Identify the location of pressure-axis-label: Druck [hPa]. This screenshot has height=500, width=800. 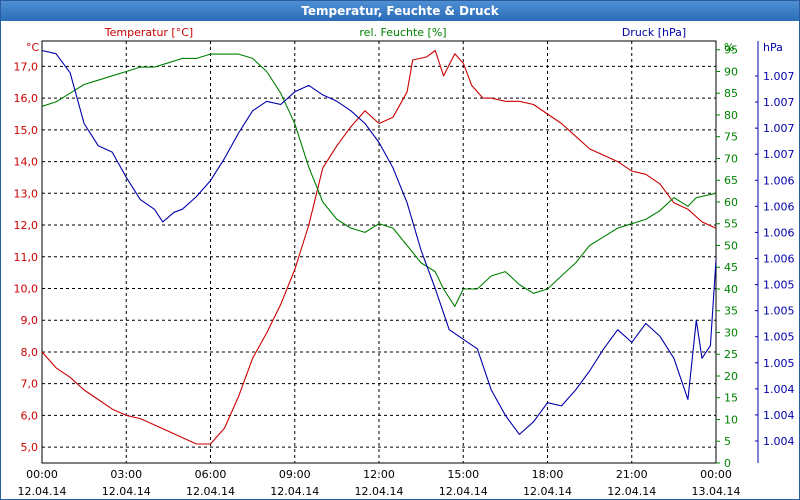
(654, 32).